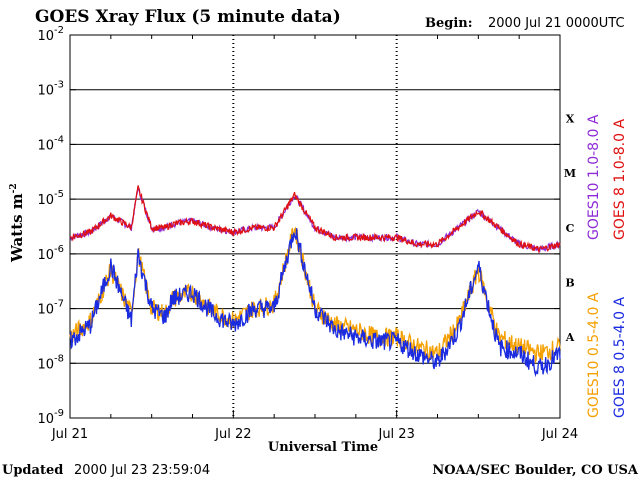 Image resolution: width=640 pixels, height=480 pixels. I want to click on flare-class-label: A, so click(570, 337).